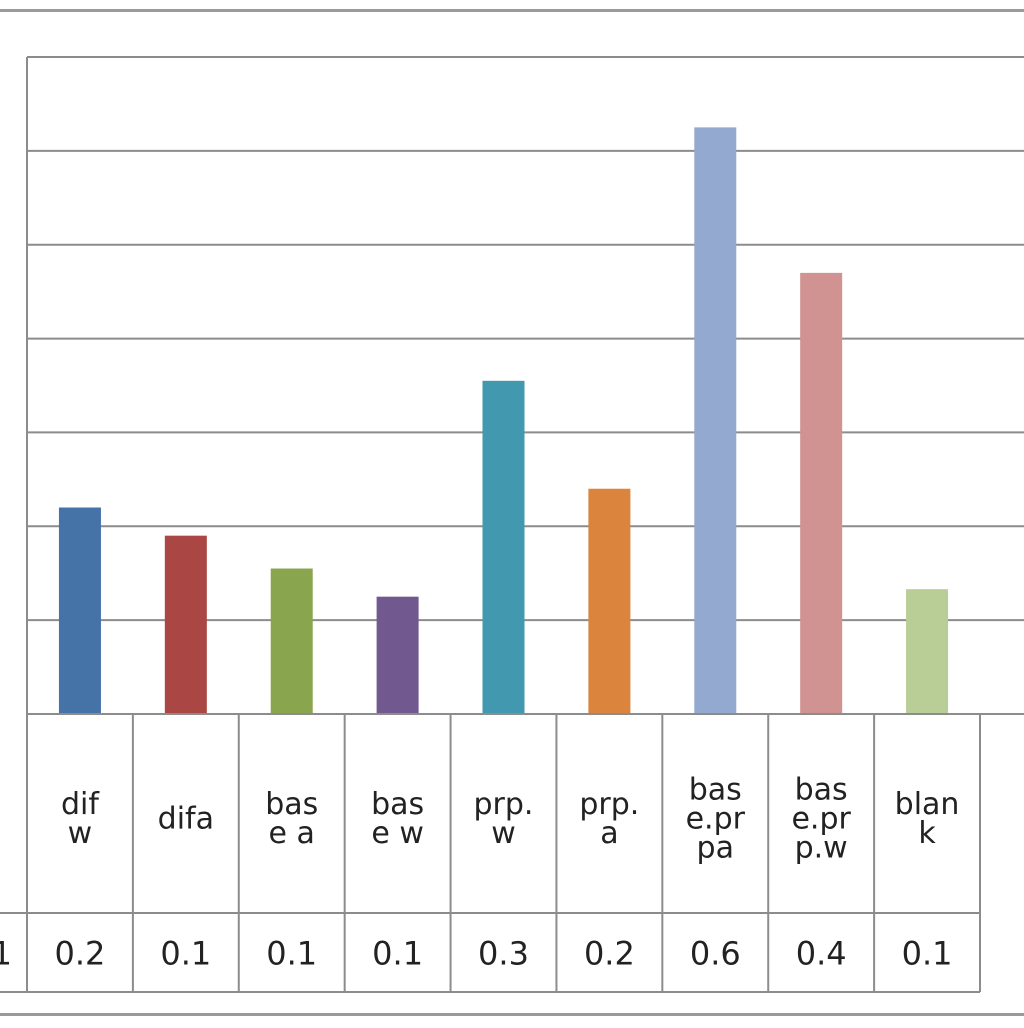 This screenshot has height=1028, width=1024. What do you see at coordinates (504, 819) in the screenshot?
I see `category-label: prp. w` at bounding box center [504, 819].